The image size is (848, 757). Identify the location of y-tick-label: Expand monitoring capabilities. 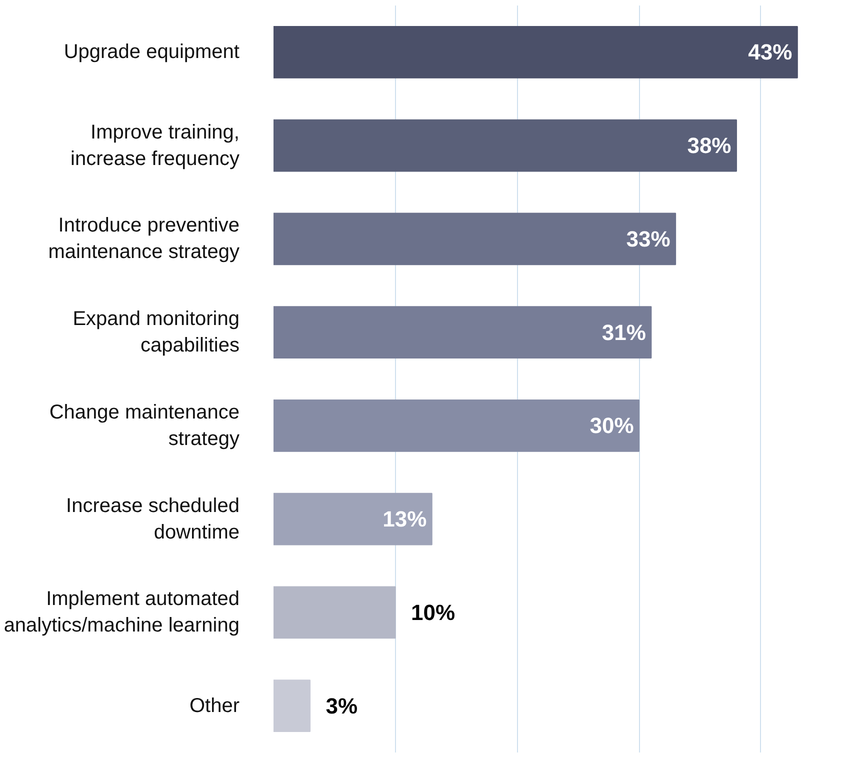
(156, 332).